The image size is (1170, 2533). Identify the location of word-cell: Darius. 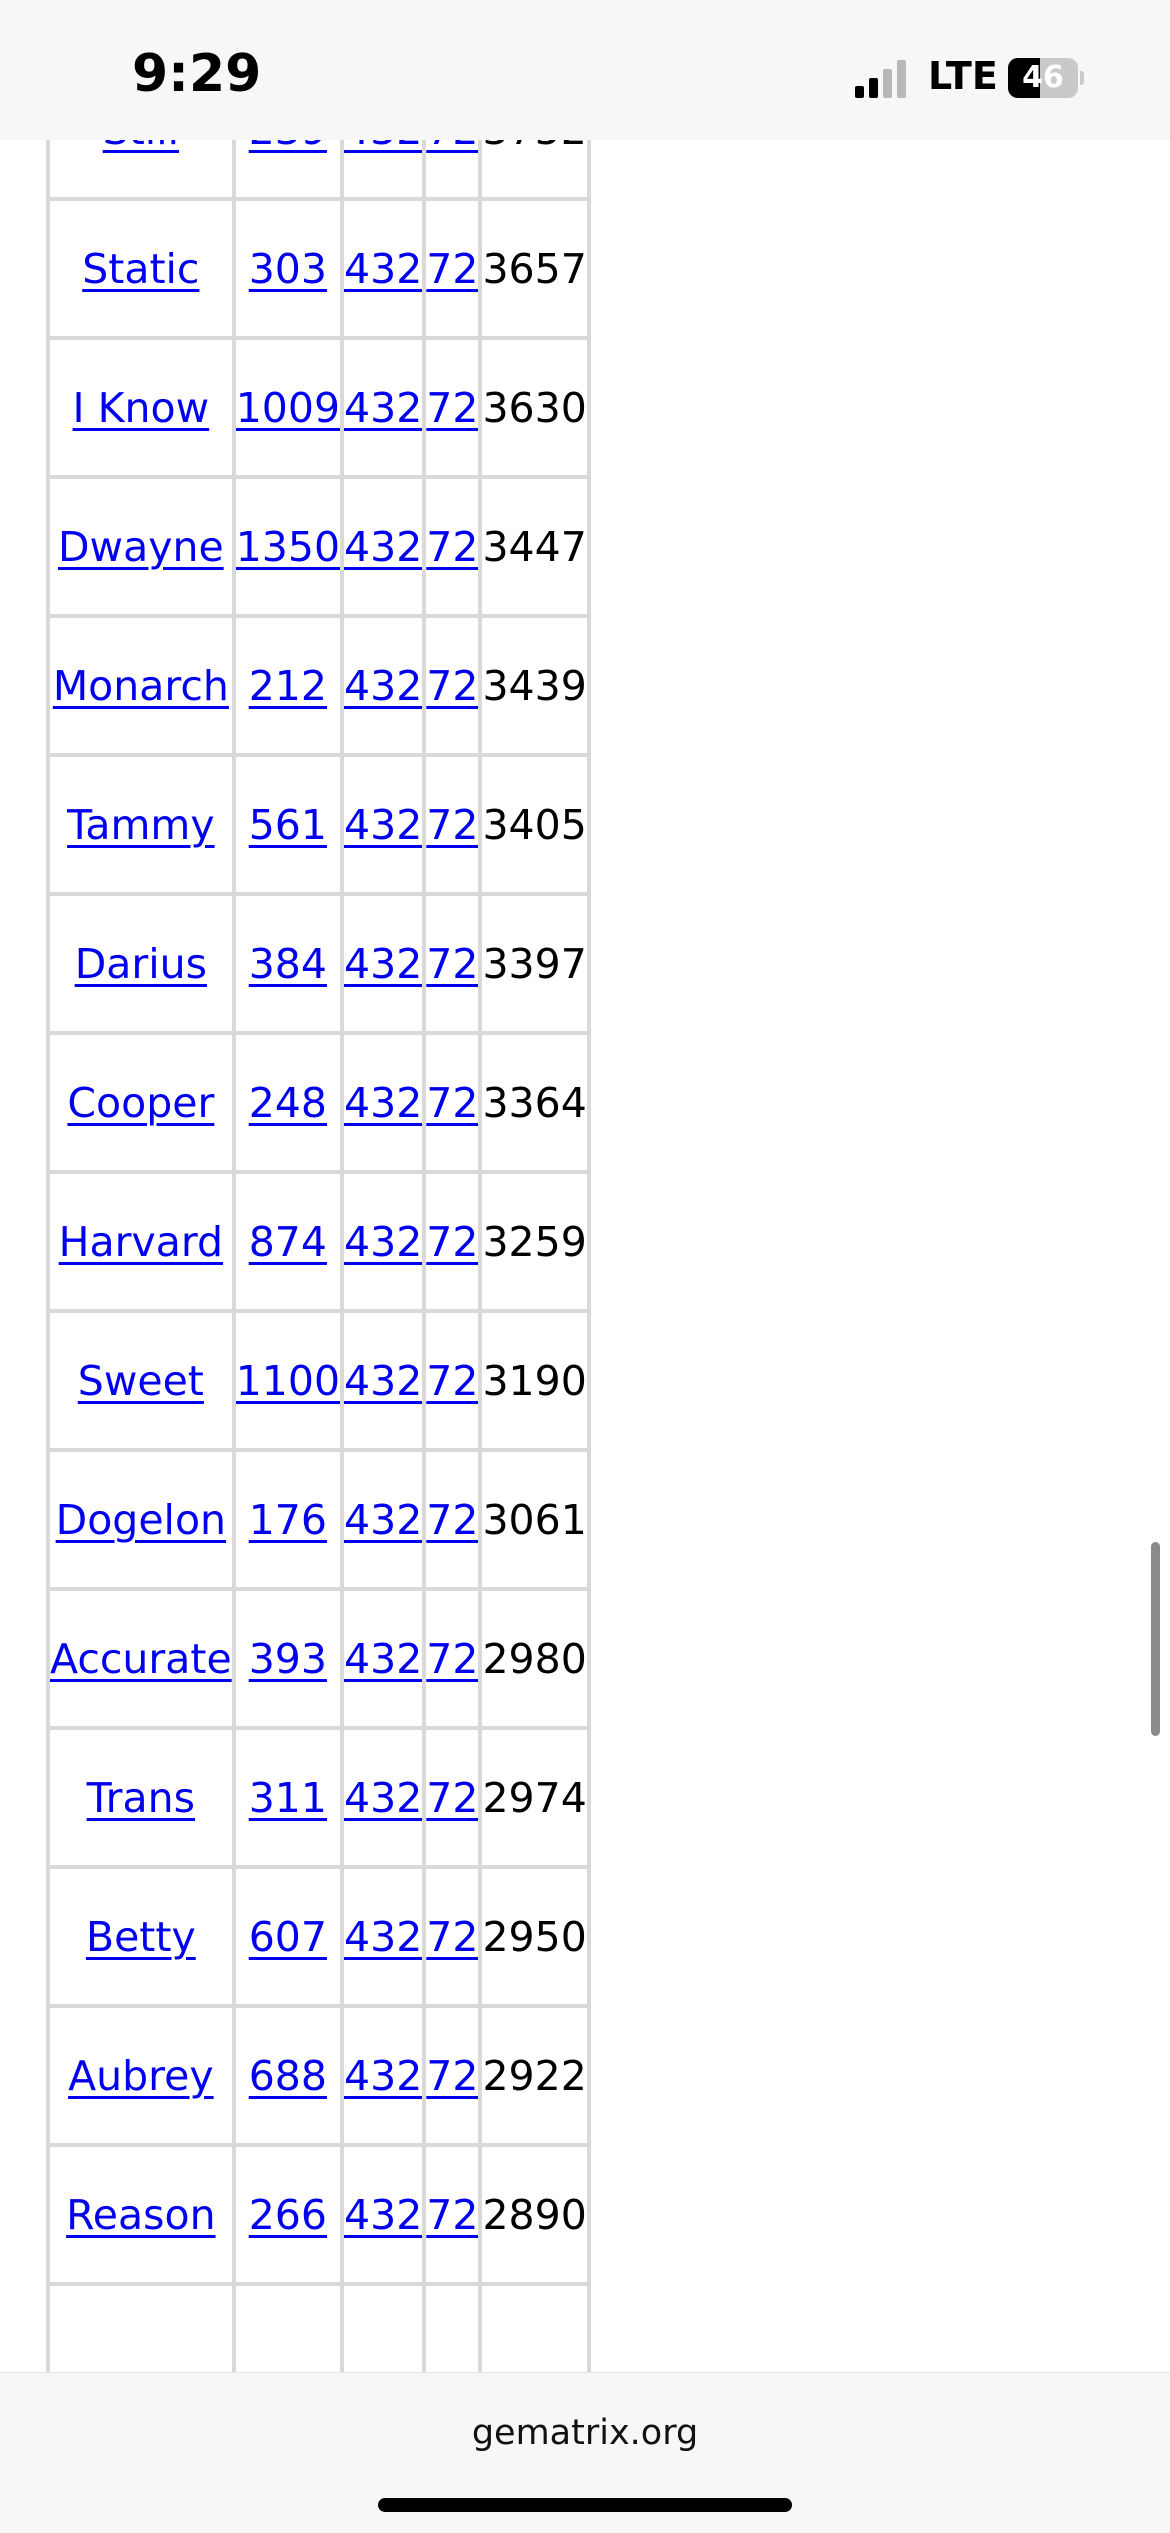
(141, 963).